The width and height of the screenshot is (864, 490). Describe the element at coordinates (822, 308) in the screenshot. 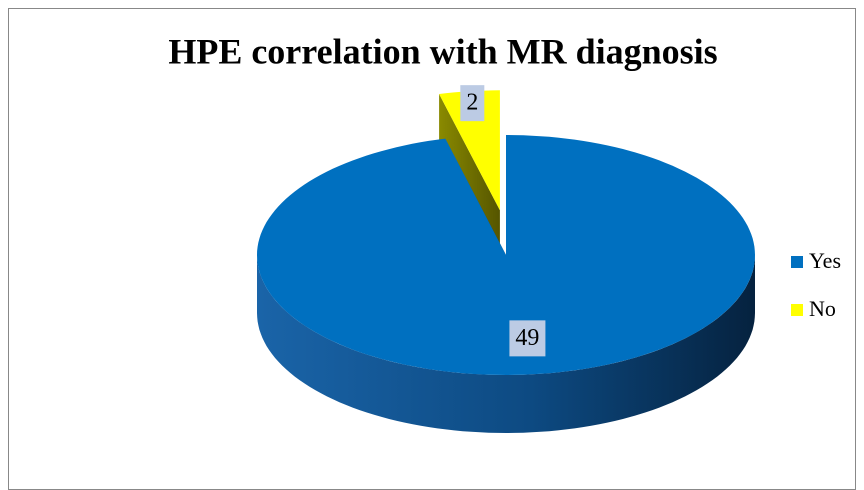

I see `legend-label: No` at that location.